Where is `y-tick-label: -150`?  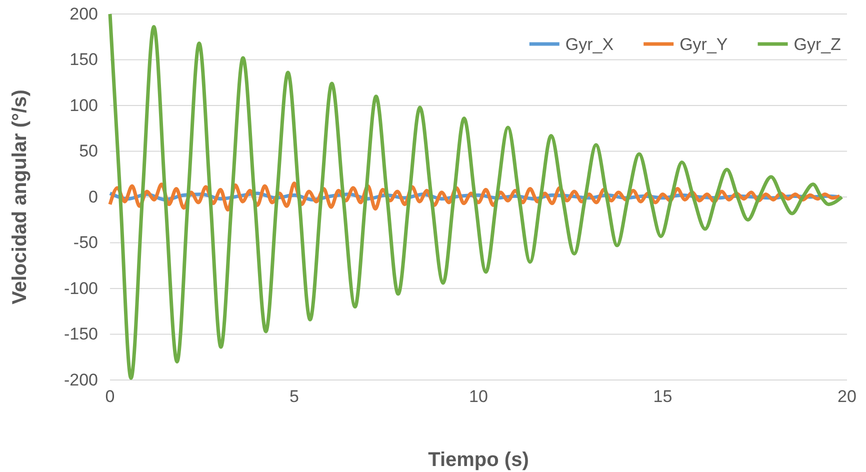
y-tick-label: -150 is located at coordinates (81, 334).